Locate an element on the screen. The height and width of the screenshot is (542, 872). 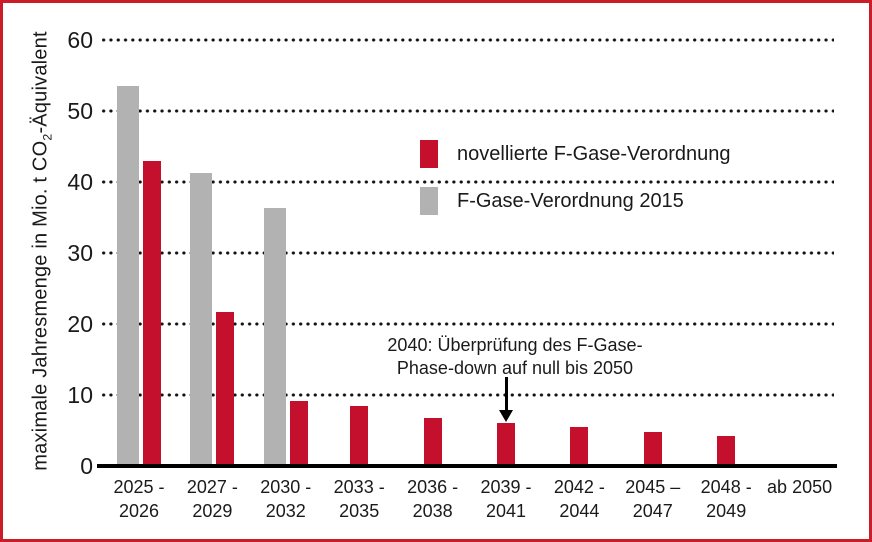
bar-series1-2027 - 2029 is located at coordinates (201, 319).